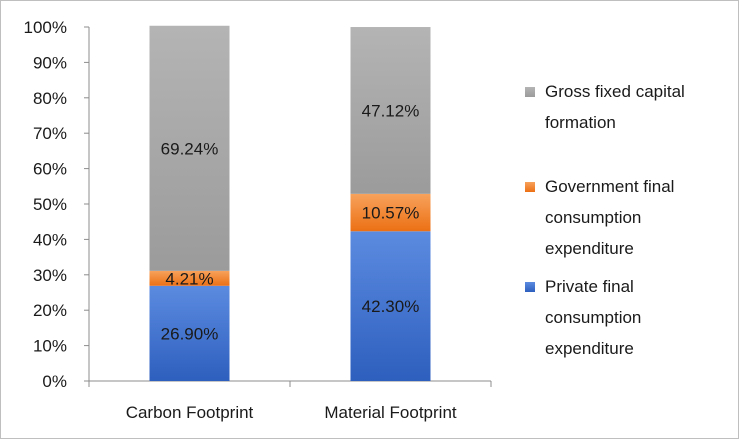  I want to click on data-label: 47.12%, so click(391, 110).